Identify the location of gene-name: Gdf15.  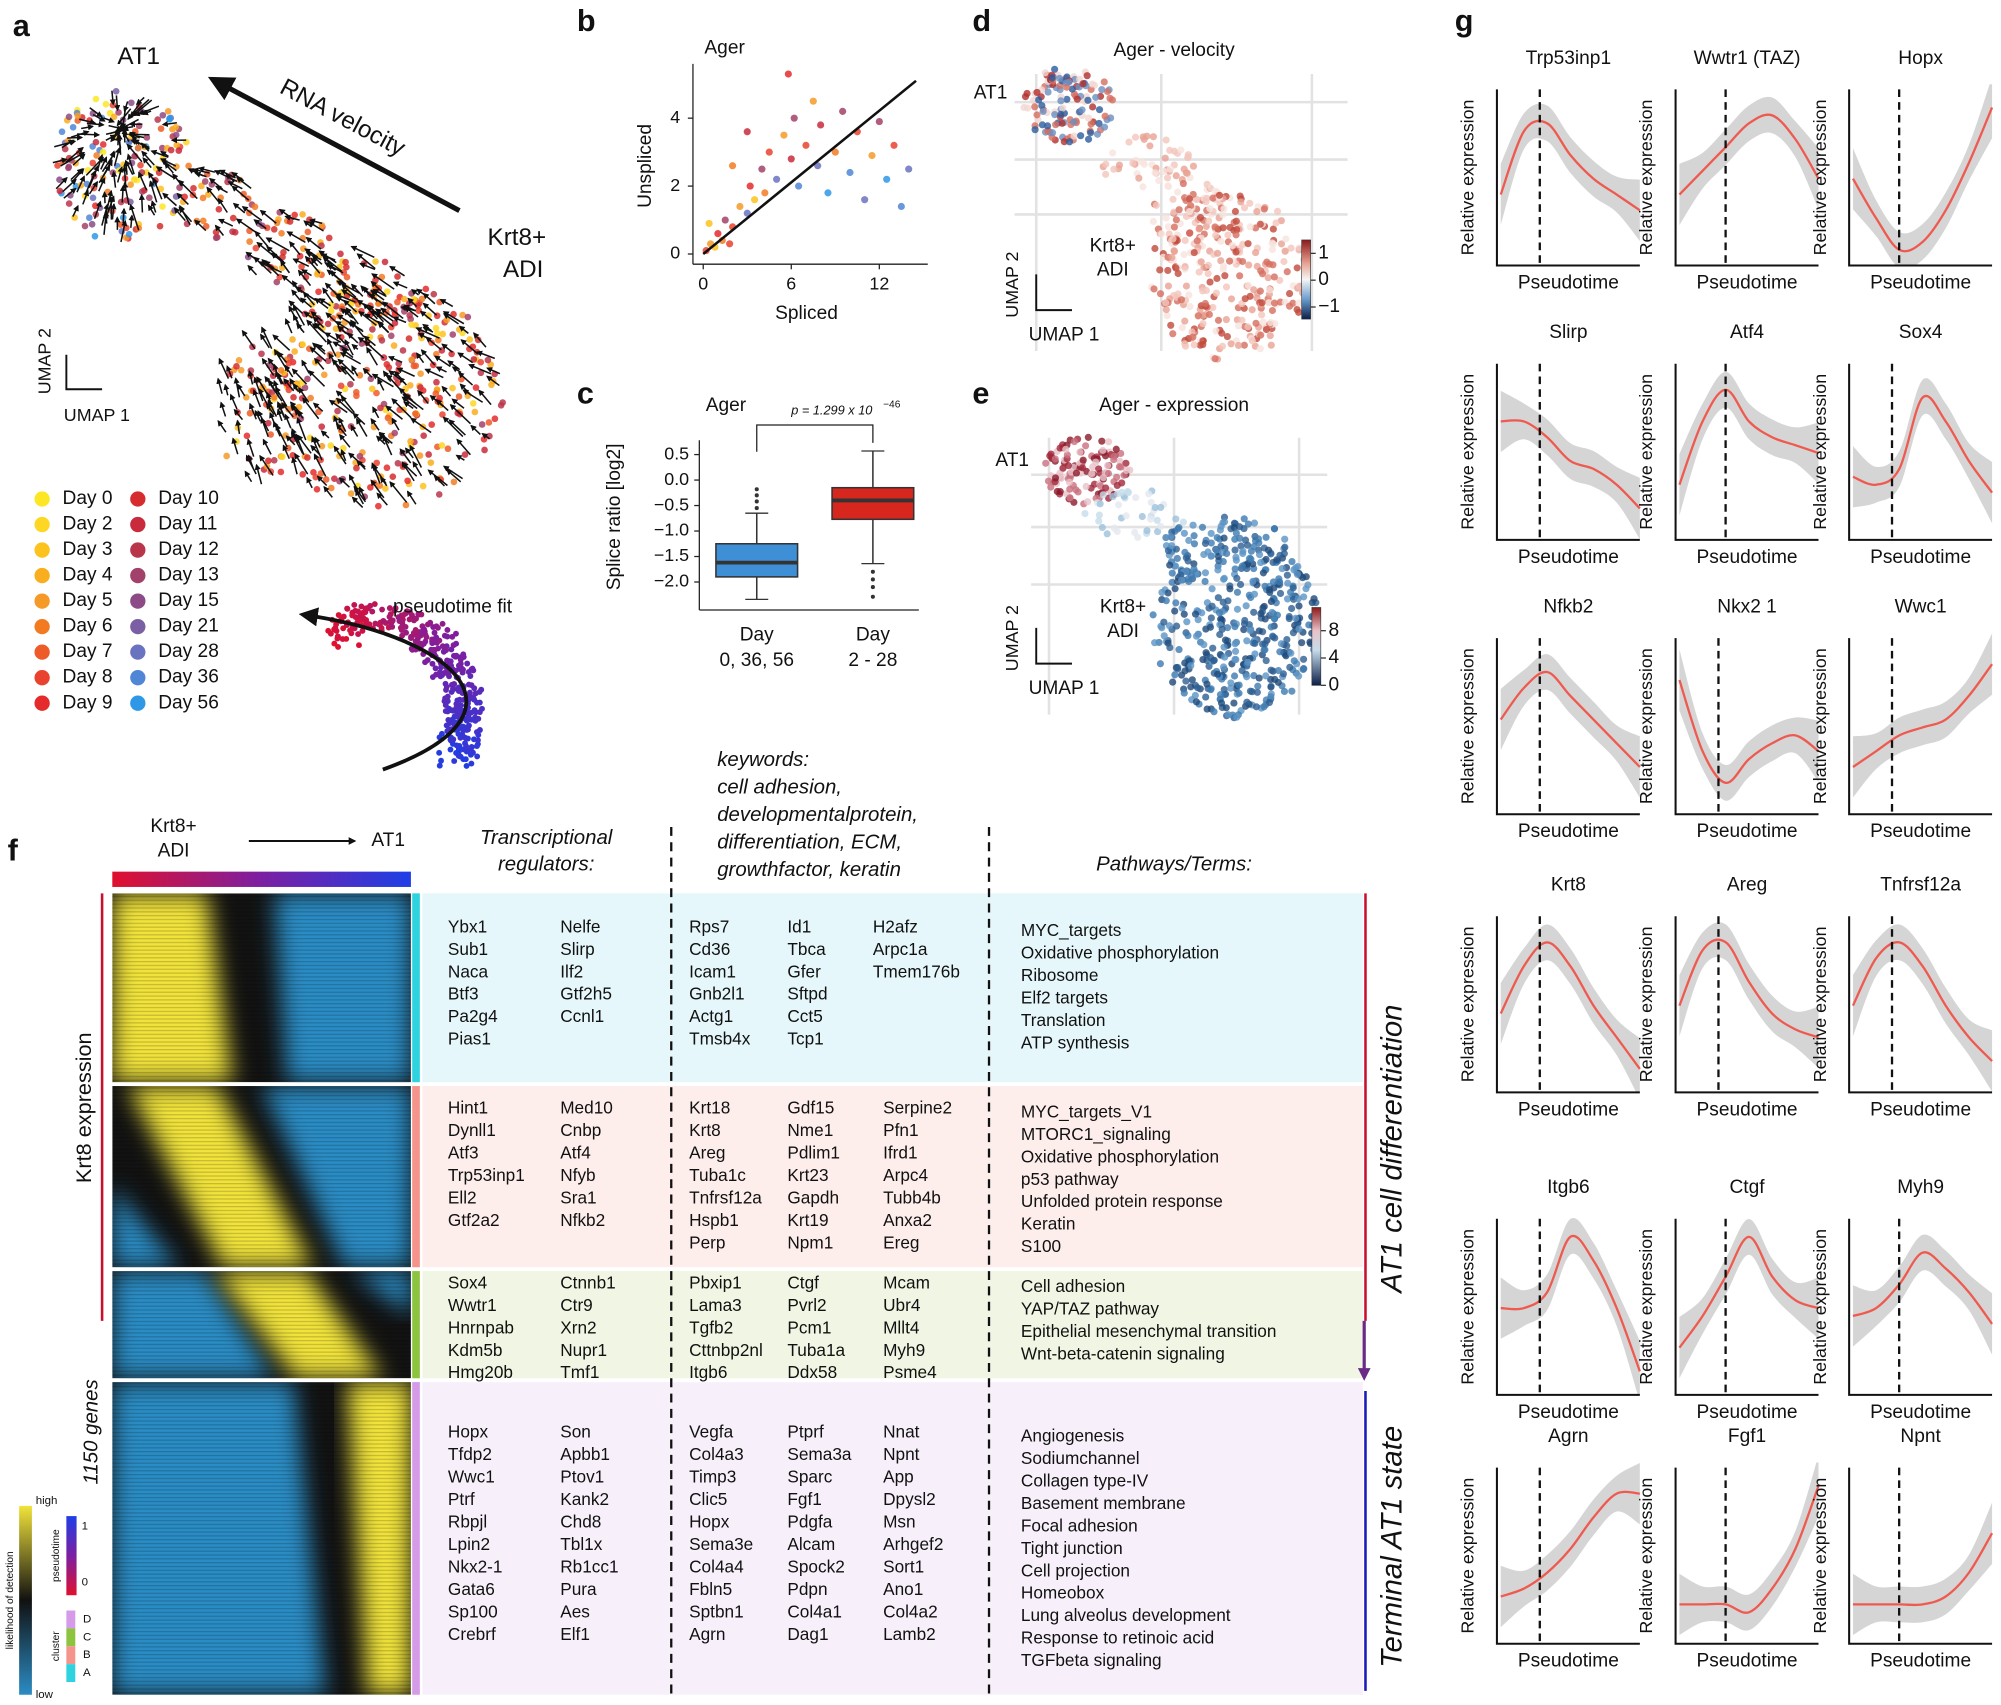
(810, 1108).